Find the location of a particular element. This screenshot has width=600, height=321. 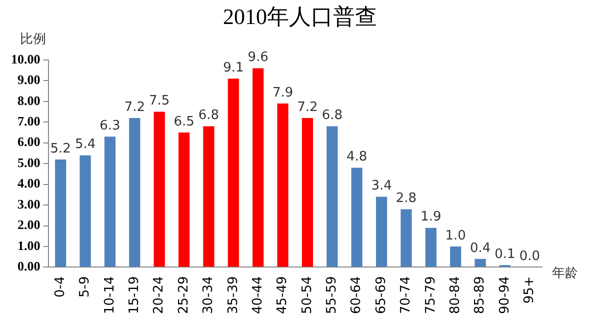

y-tick-label: 3.00 is located at coordinates (29, 204).